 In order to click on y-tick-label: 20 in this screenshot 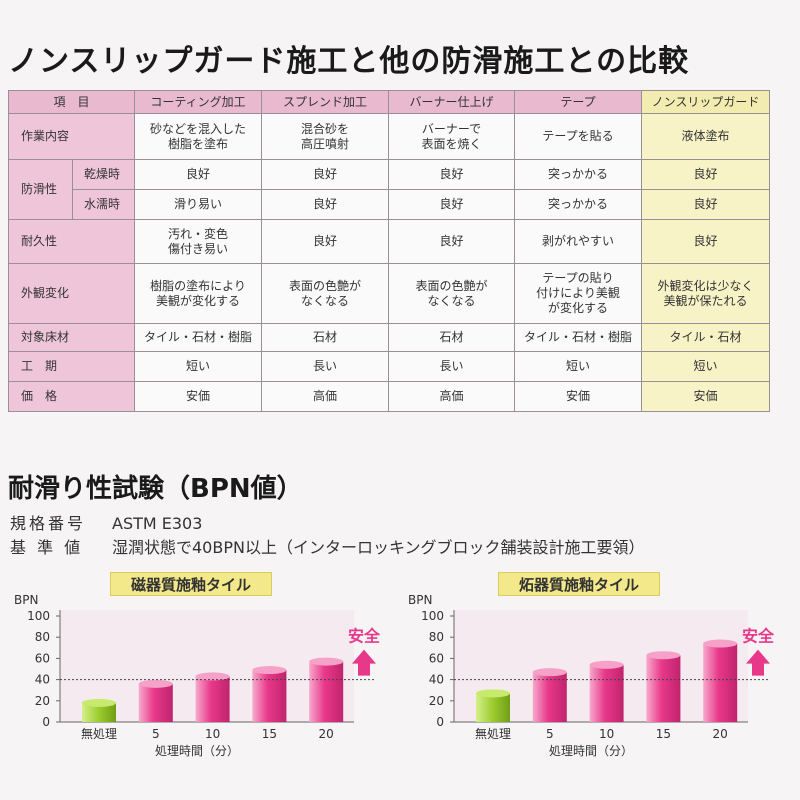, I will do `click(436, 701)`.